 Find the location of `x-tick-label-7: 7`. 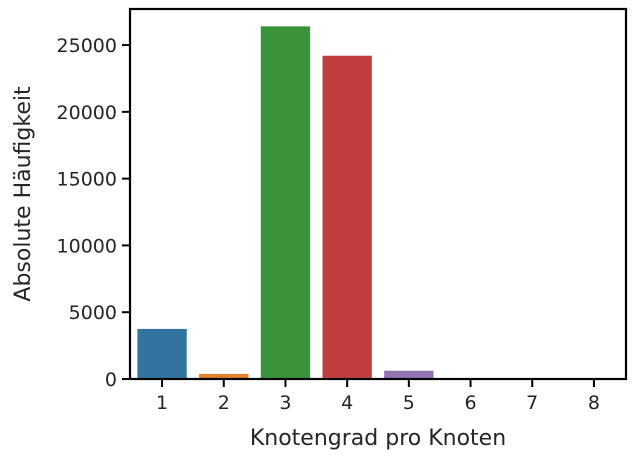

x-tick-label-7: 7 is located at coordinates (532, 403).